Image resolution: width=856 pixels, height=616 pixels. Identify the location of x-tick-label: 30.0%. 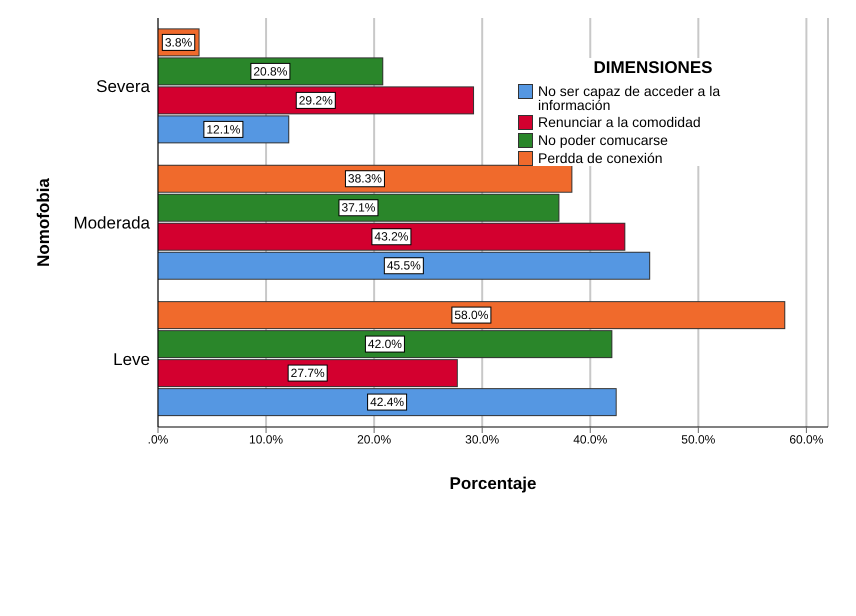
(482, 439).